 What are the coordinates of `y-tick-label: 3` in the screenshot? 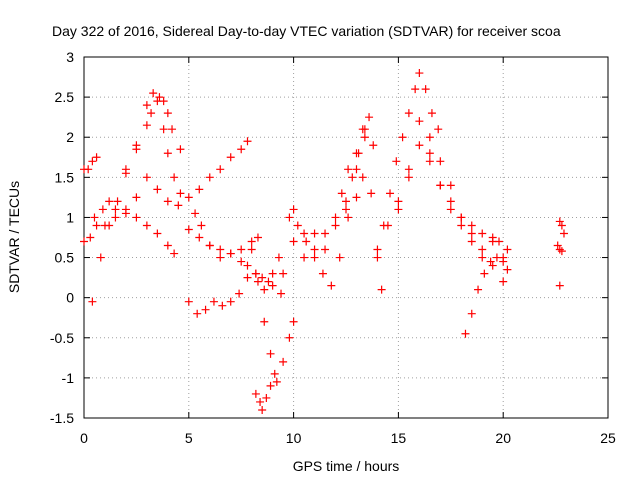 It's located at (70, 57).